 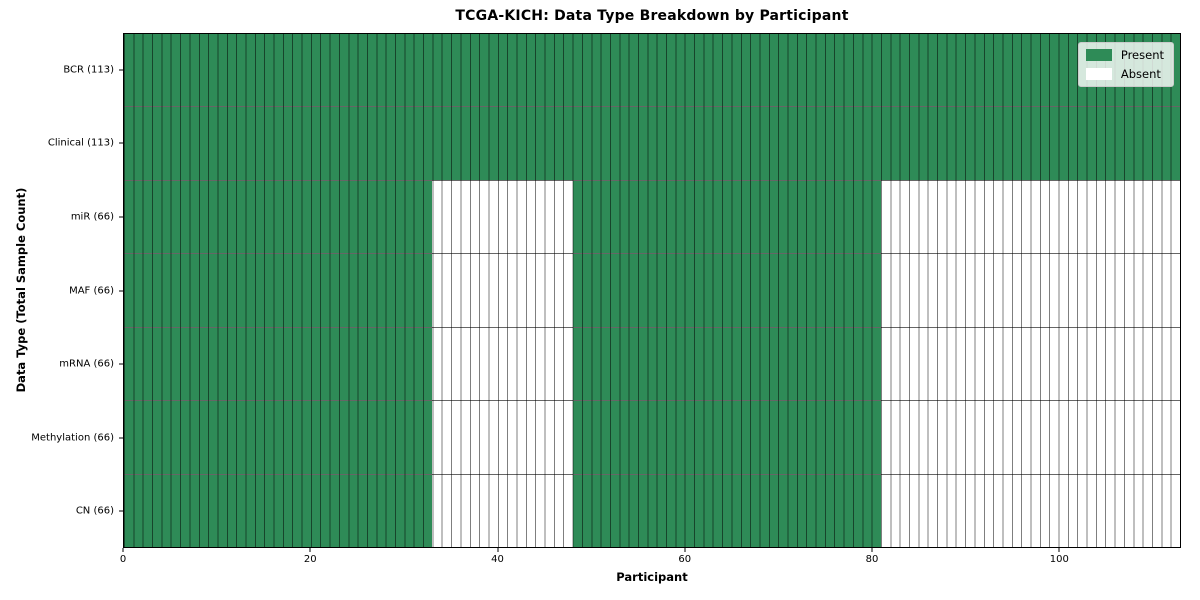 What do you see at coordinates (94, 511) in the screenshot?
I see `y-tick-label: CN (66)` at bounding box center [94, 511].